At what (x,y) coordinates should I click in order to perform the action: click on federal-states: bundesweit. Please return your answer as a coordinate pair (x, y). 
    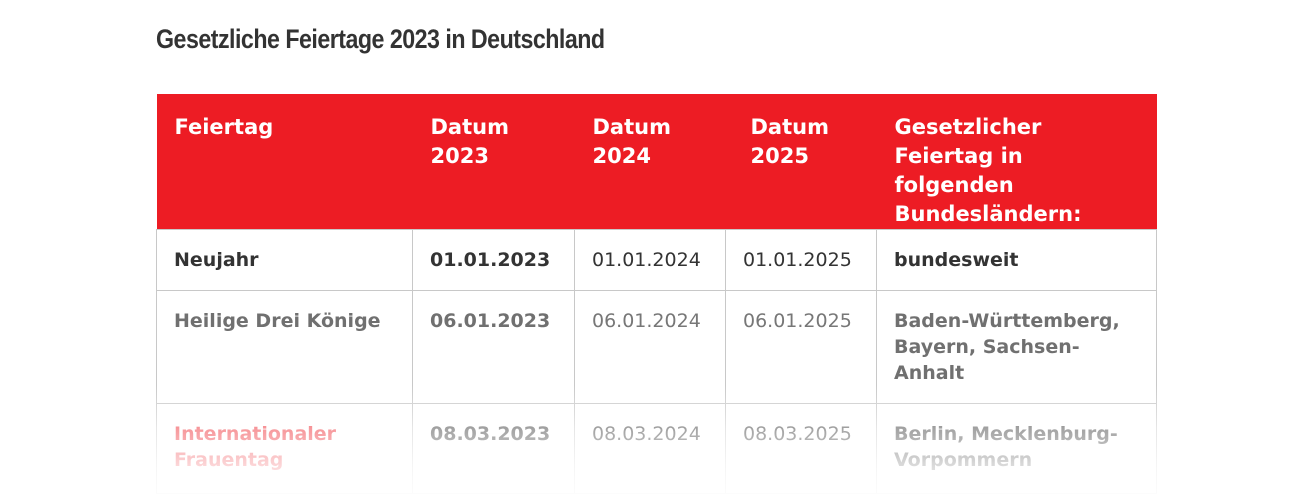
    Looking at the image, I should click on (1016, 260).